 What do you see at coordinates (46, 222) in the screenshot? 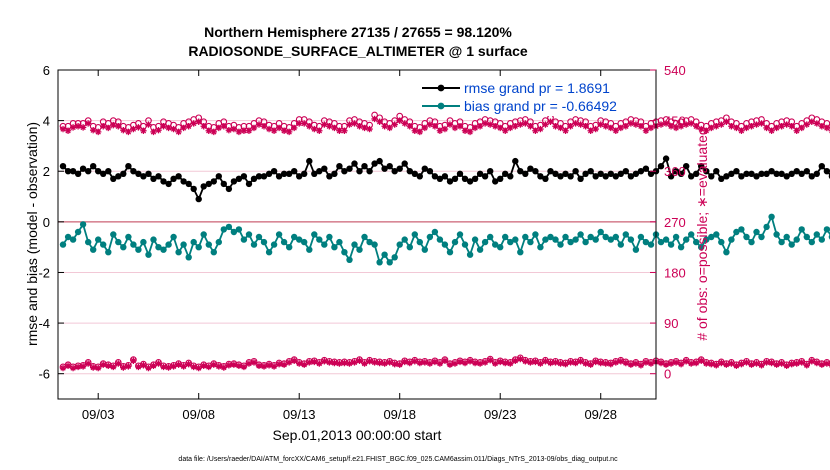
I see `y-tick-label: 0` at bounding box center [46, 222].